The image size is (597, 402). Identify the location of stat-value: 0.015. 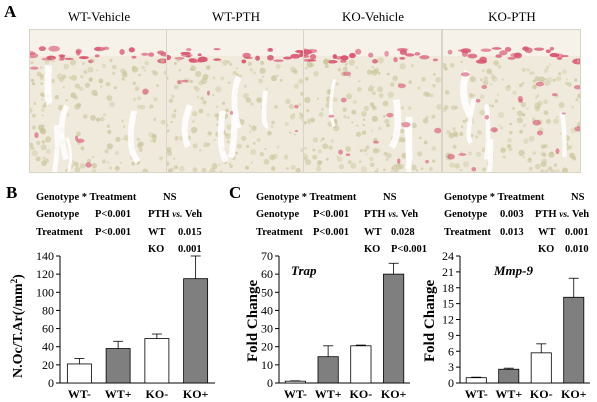
(190, 232).